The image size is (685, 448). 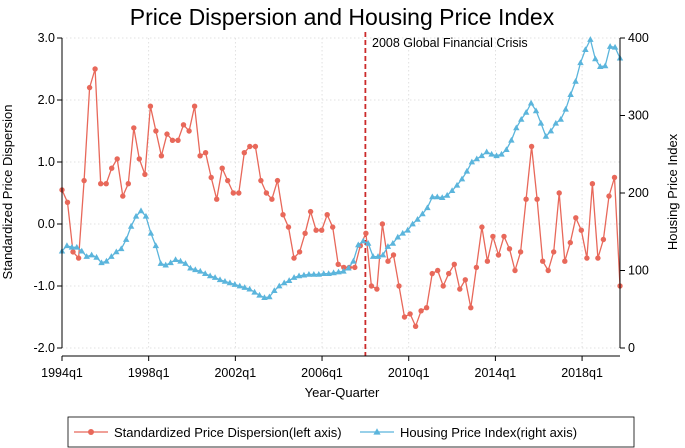 I want to click on y-right-tick-label: 200, so click(x=638, y=193).